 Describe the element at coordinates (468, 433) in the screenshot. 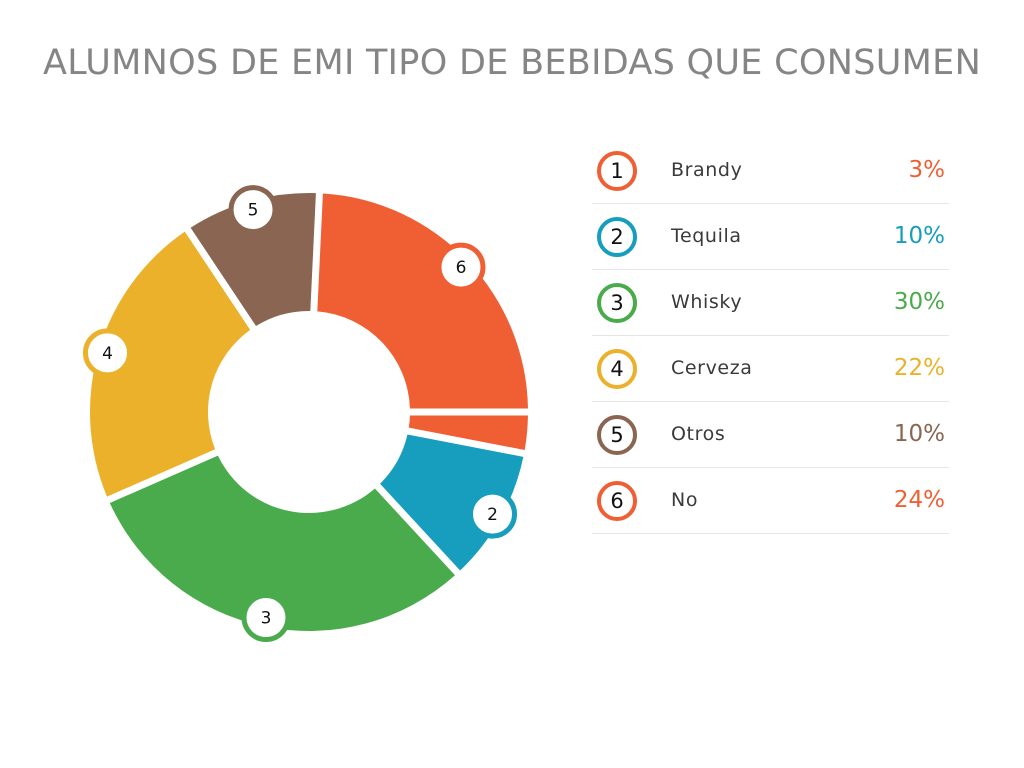

I see `donut-slice-brandy` at that location.